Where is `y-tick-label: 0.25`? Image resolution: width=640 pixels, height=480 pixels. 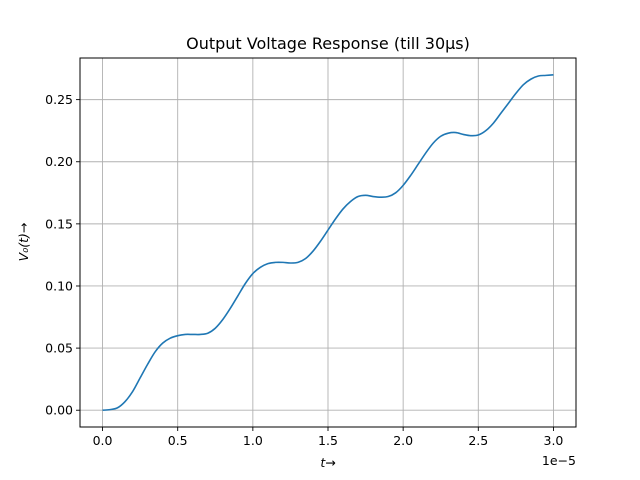
y-tick-label: 0.25 is located at coordinates (59, 99).